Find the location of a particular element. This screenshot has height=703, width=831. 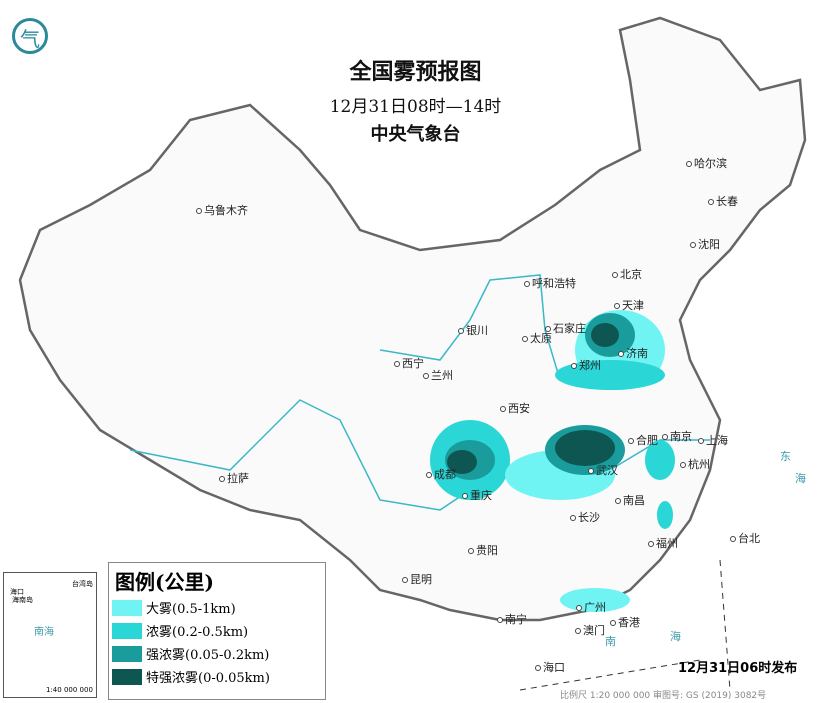

city-name: 广州 is located at coordinates (595, 607).